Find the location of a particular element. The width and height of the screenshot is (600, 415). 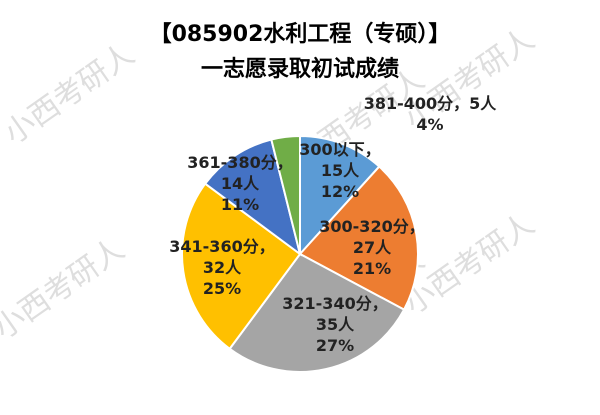

data-label: 321-340分， 35人 27% is located at coordinates (334, 324).